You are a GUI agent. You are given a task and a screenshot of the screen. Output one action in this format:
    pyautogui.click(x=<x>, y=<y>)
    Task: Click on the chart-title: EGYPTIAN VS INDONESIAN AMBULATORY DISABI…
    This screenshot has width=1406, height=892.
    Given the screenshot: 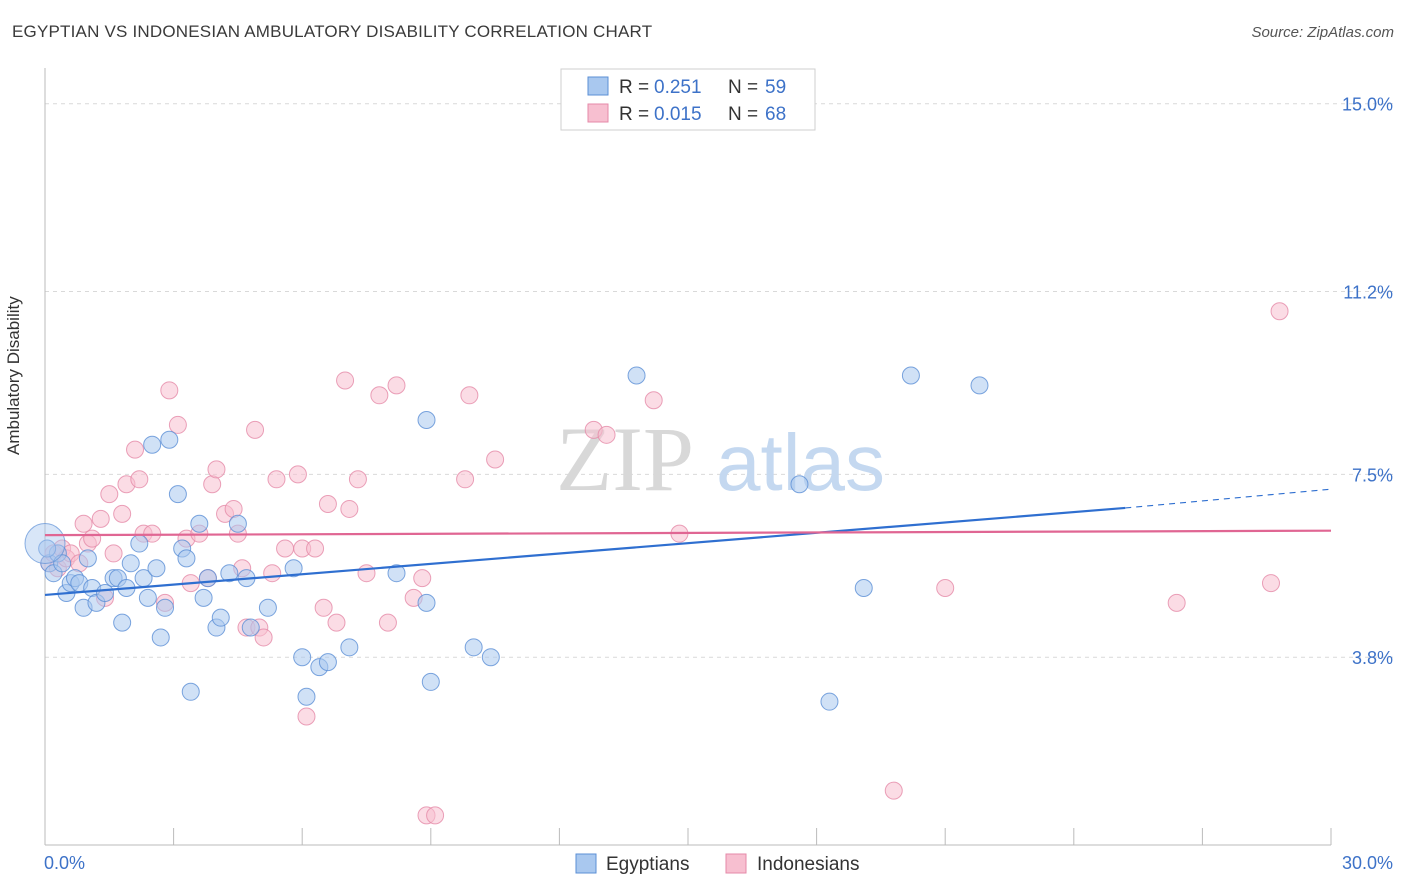 What is the action you would take?
    pyautogui.click(x=332, y=31)
    